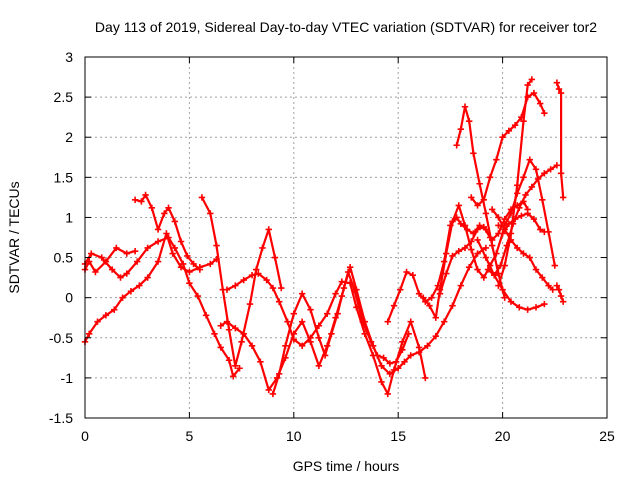  What do you see at coordinates (69, 217) in the screenshot?
I see `y-tick-label: 1` at bounding box center [69, 217].